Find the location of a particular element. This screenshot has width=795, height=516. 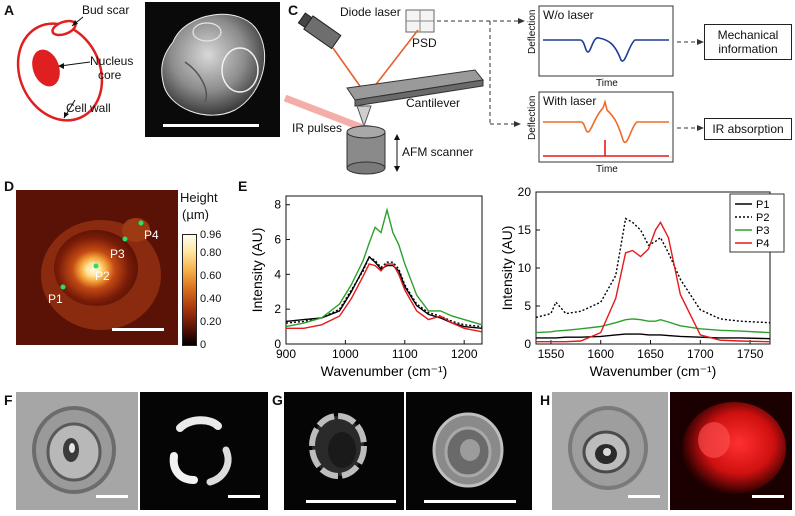

x-tick-label: 1750 is located at coordinates (750, 354).